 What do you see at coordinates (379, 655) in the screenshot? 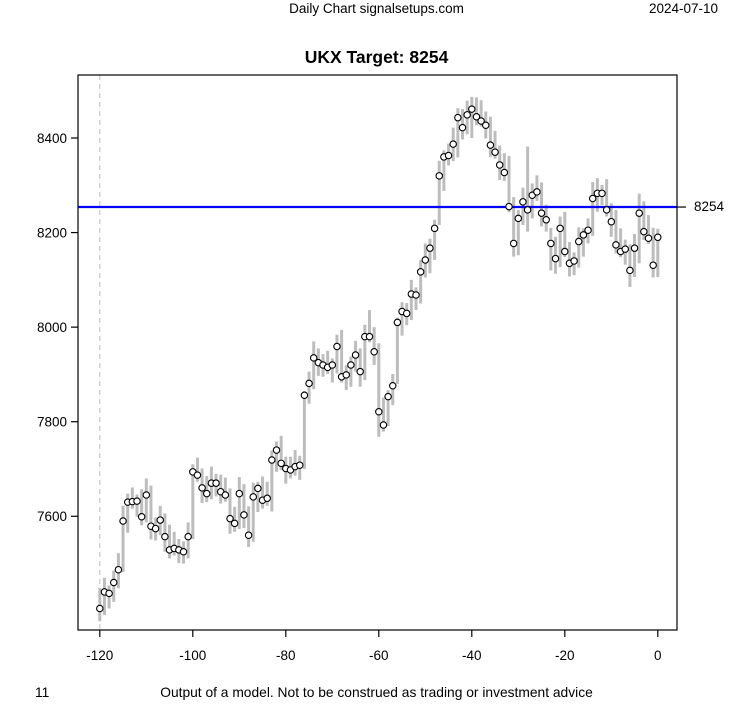
I see `x-tick-label: -60` at bounding box center [379, 655].